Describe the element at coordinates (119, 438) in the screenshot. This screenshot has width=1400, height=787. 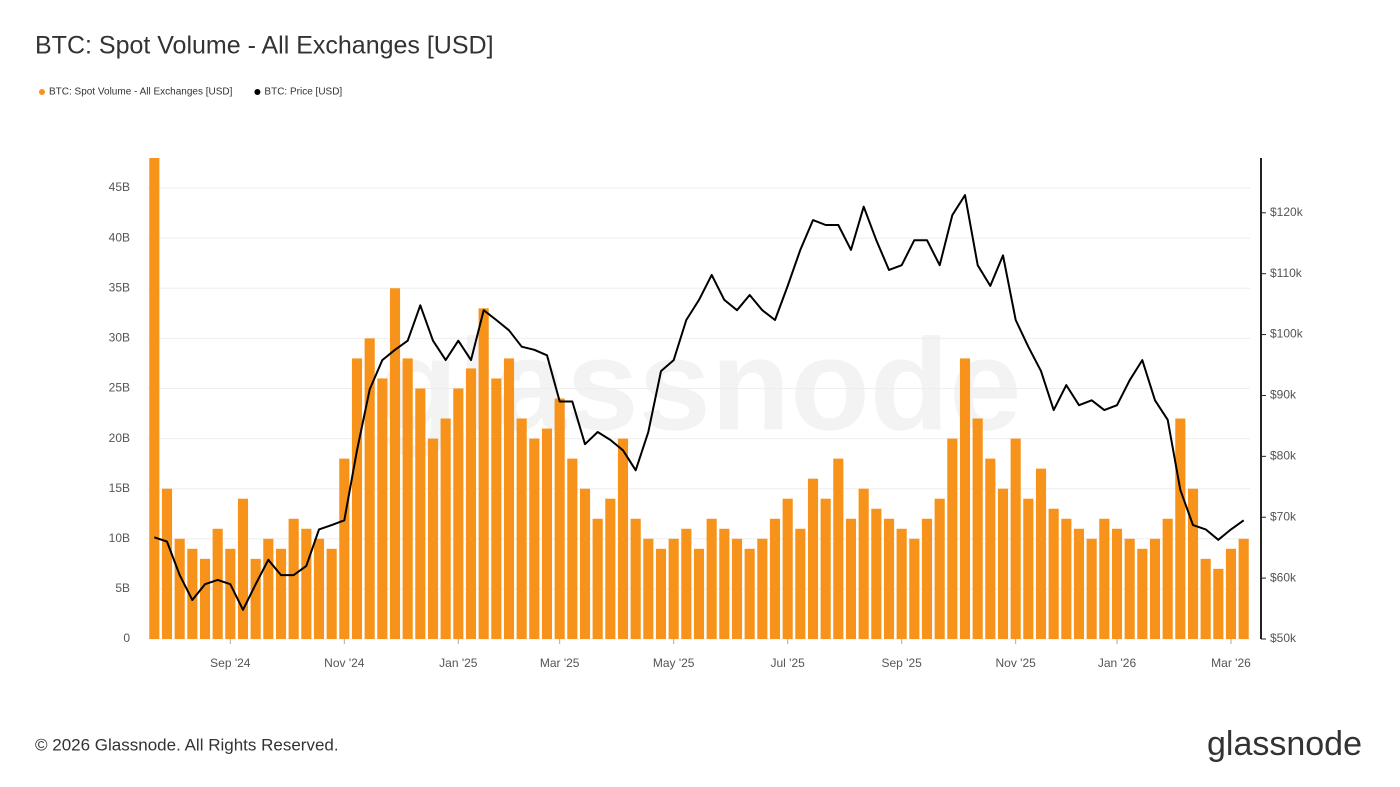
I see `y-tick-label: 20B` at that location.